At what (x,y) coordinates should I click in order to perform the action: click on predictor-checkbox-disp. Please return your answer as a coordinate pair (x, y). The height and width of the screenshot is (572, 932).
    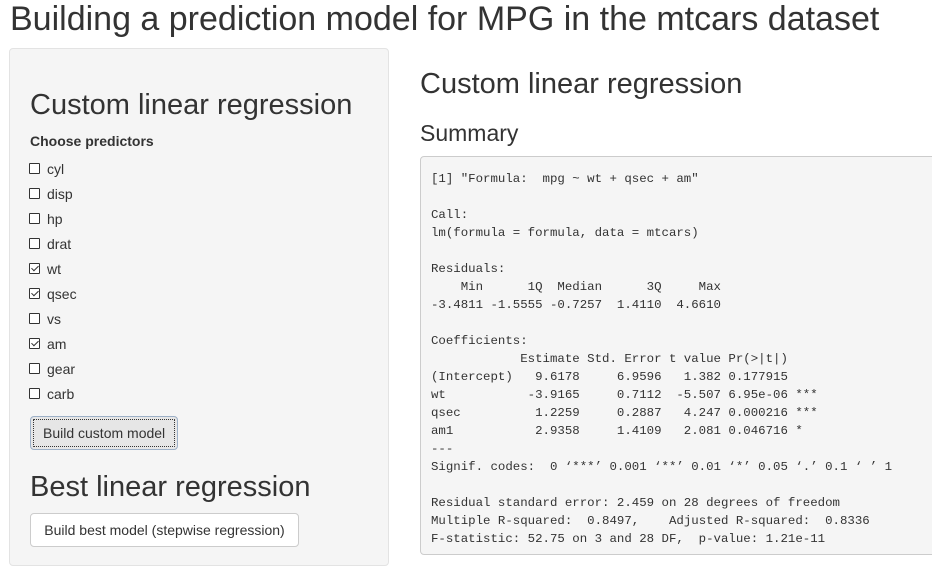
    Looking at the image, I should click on (34, 193).